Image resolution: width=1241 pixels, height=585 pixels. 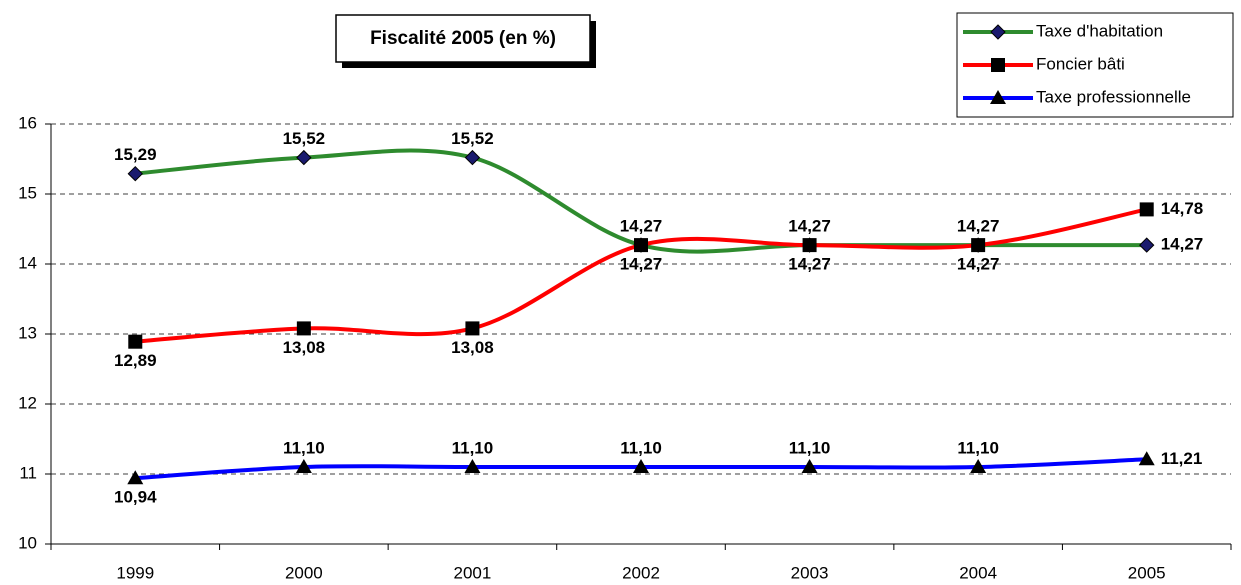 I want to click on x-tick-label: 2005, so click(x=1147, y=572).